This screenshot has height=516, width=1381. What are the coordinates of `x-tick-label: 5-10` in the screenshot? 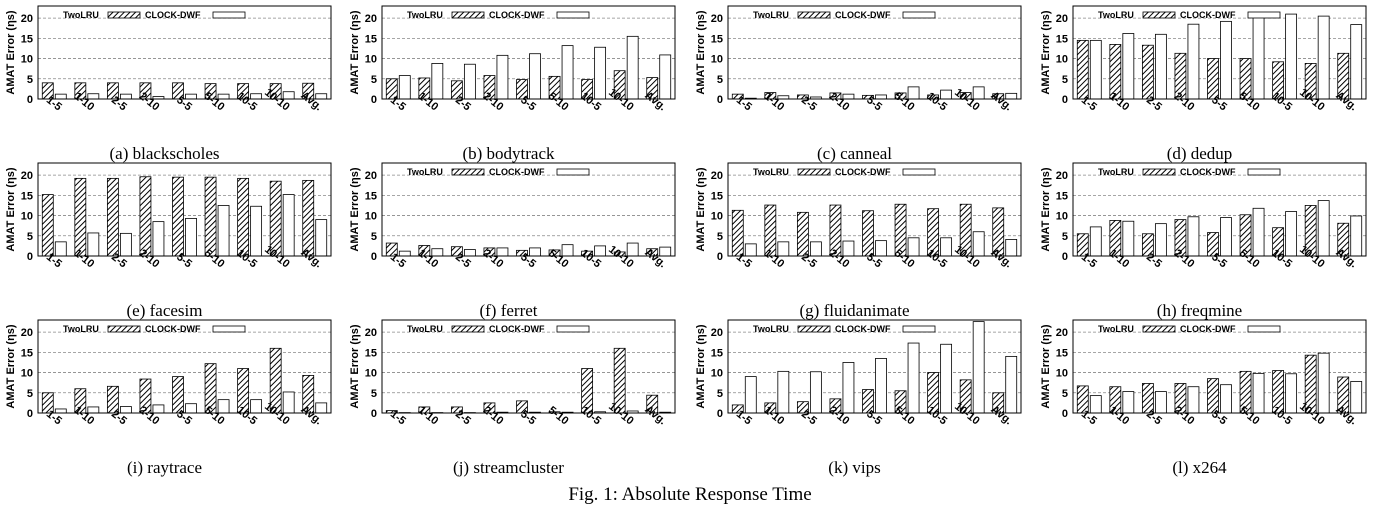 It's located at (558, 415).